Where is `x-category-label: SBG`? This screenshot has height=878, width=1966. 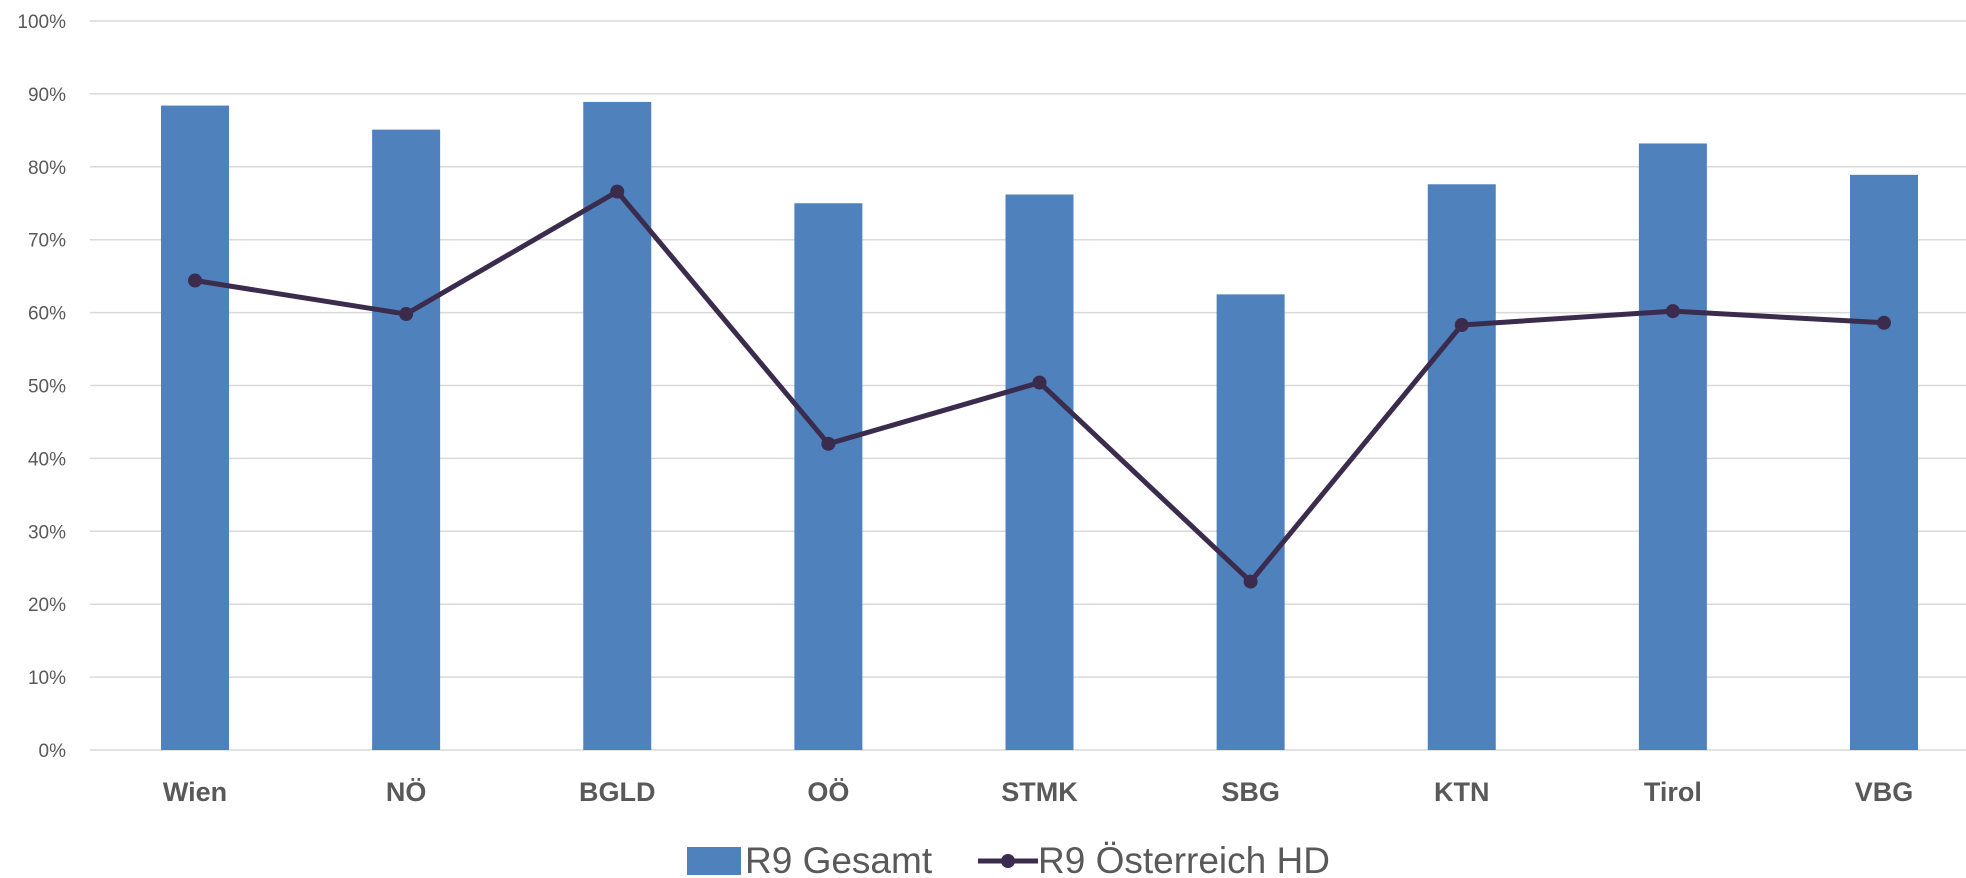
x-category-label: SBG is located at coordinates (1250, 792).